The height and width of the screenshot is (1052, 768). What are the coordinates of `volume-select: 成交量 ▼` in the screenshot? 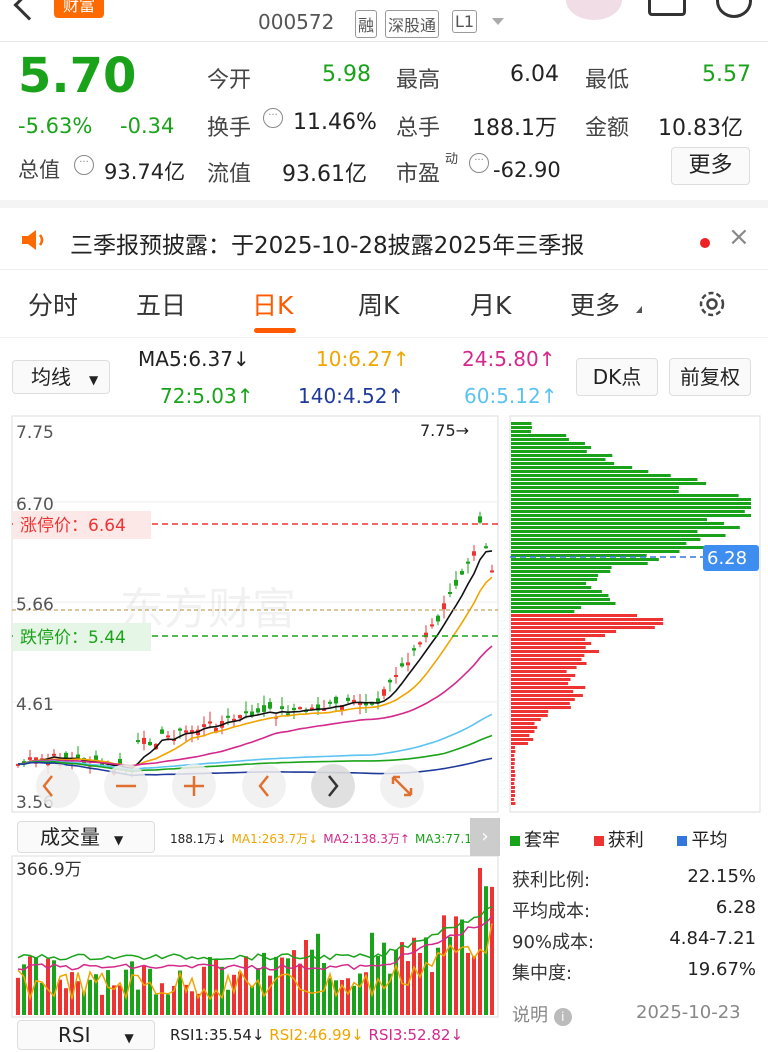 It's located at (86, 837).